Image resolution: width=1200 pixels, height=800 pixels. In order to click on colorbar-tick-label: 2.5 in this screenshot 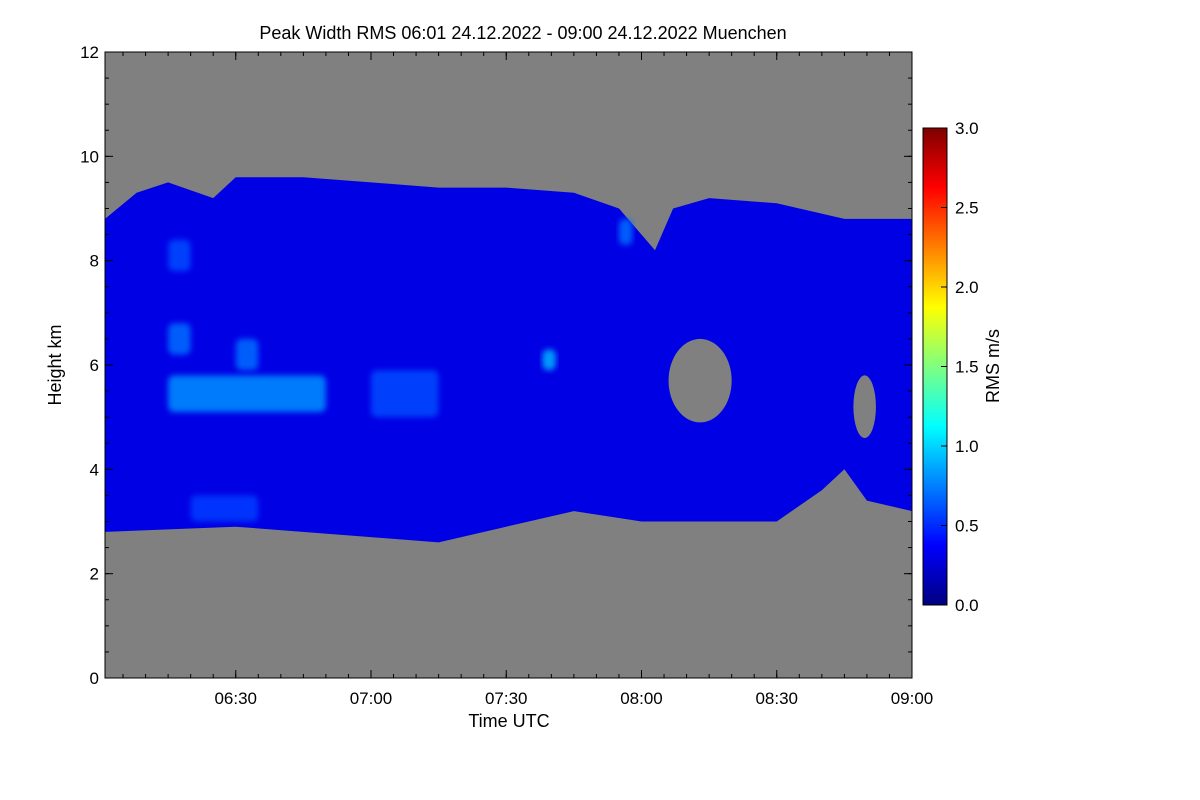, I will do `click(967, 208)`.